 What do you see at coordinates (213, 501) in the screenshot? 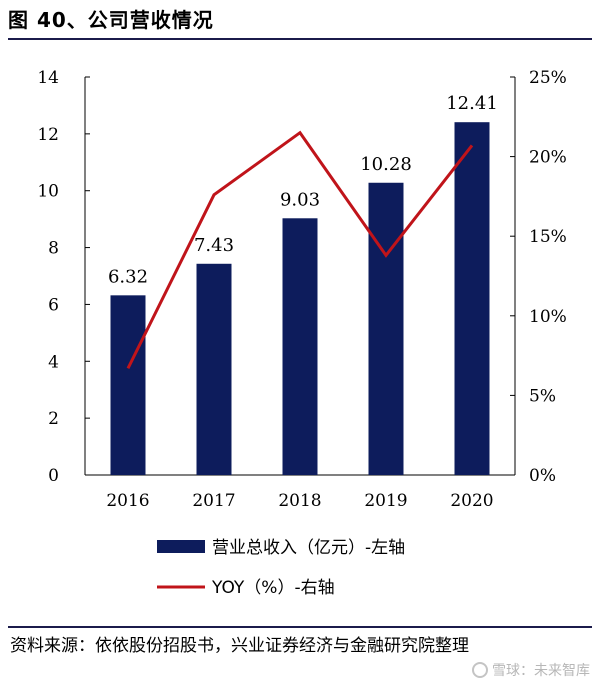
I see `x-tick-label: 2017` at bounding box center [213, 501].